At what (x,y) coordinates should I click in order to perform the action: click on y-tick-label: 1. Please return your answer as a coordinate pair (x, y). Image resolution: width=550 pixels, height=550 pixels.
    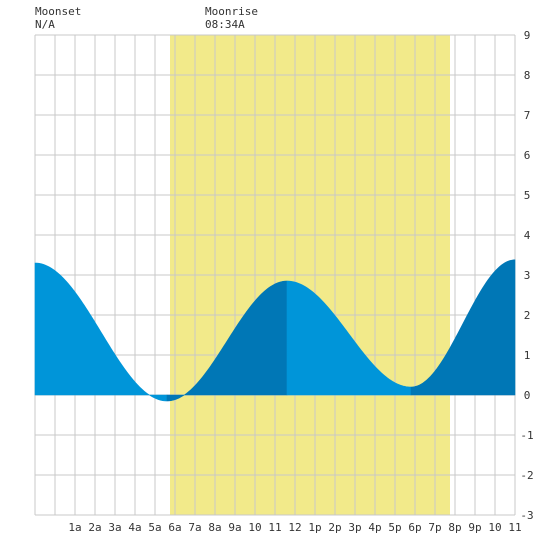
    Looking at the image, I should click on (527, 355).